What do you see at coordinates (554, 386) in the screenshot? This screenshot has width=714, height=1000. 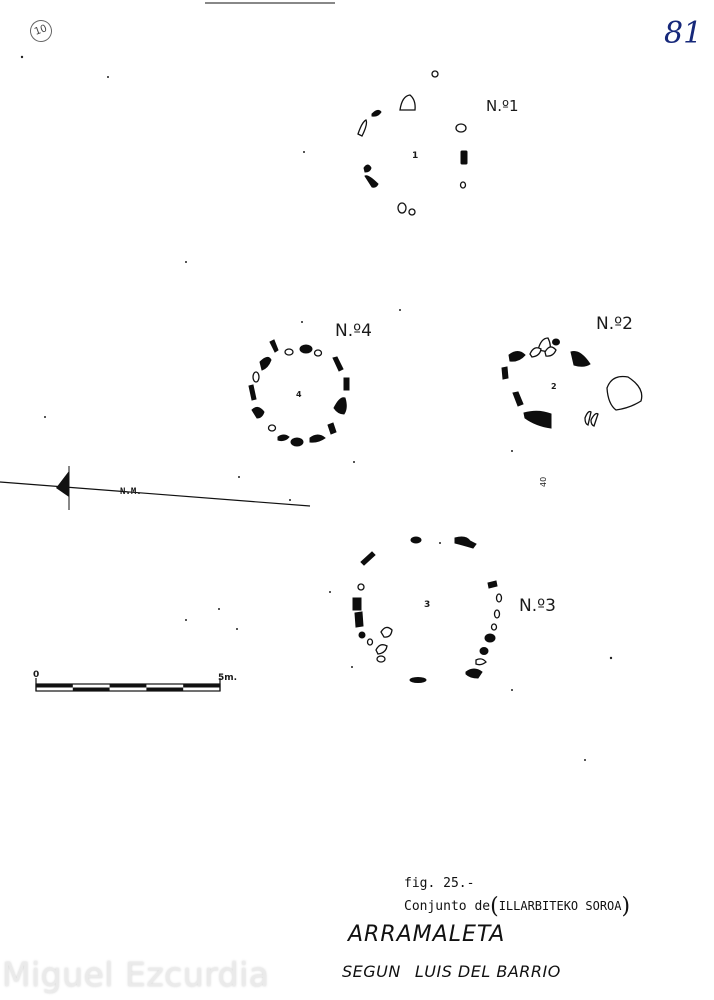 I see `circle-2-number: 2` at bounding box center [554, 386].